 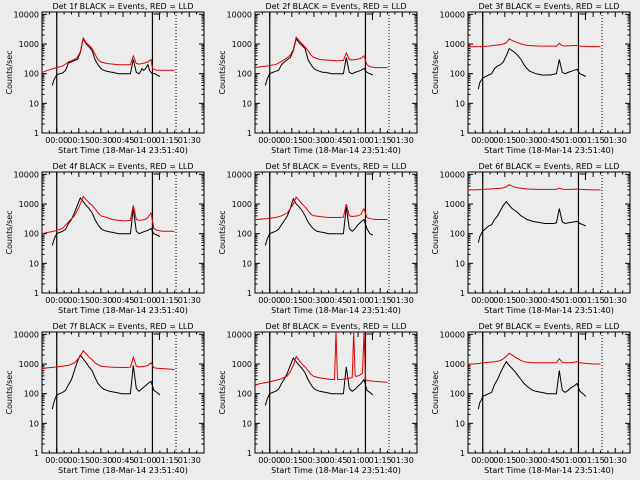 What do you see at coordinates (122, 326) in the screenshot?
I see `chart-title: Det 7f BLACK = Events, RED = LLD` at bounding box center [122, 326].